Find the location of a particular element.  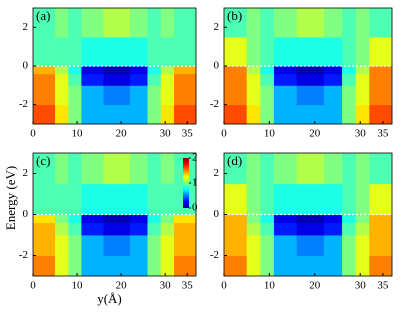

panel-label: (c) is located at coordinates (43, 160).